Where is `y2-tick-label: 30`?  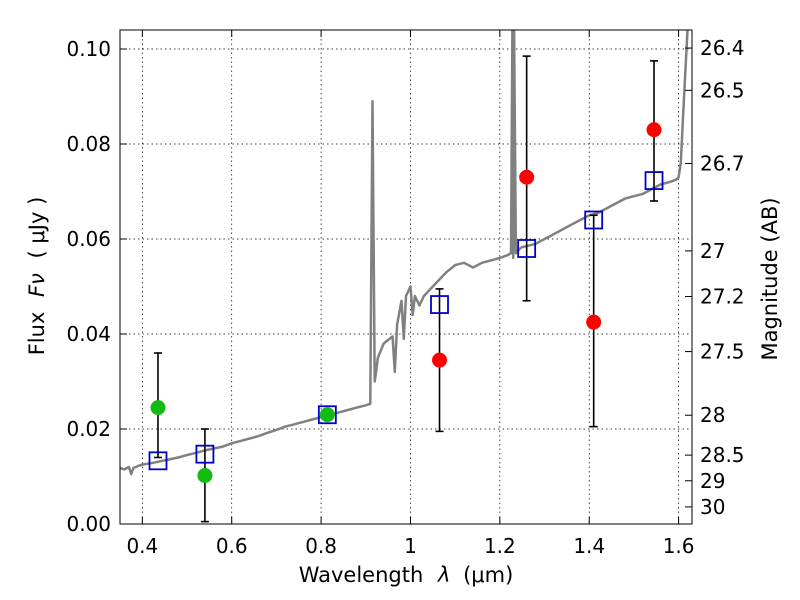
y2-tick-label: 30 is located at coordinates (712, 507).